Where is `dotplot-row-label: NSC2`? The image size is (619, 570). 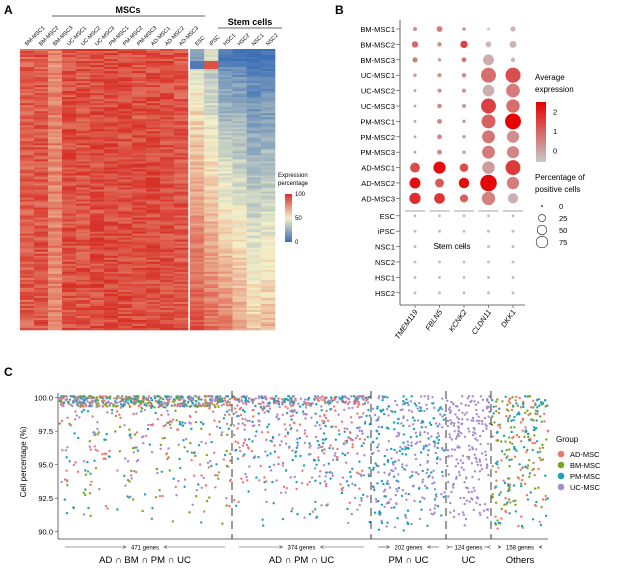
dotplot-row-label: NSC2 is located at coordinates (385, 262).